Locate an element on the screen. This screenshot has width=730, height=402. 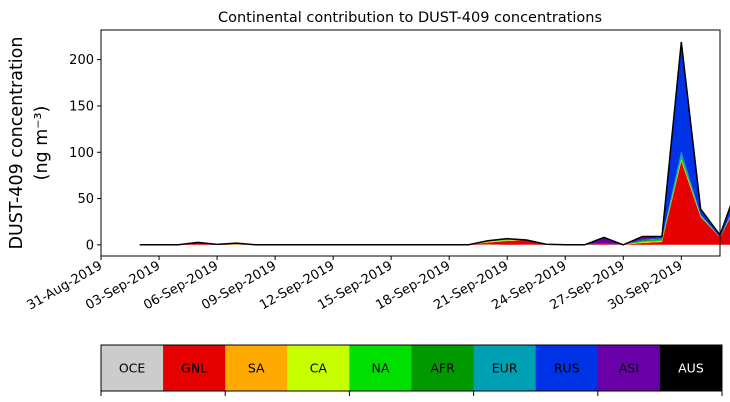
legend-label-aus: AUS is located at coordinates (691, 368).